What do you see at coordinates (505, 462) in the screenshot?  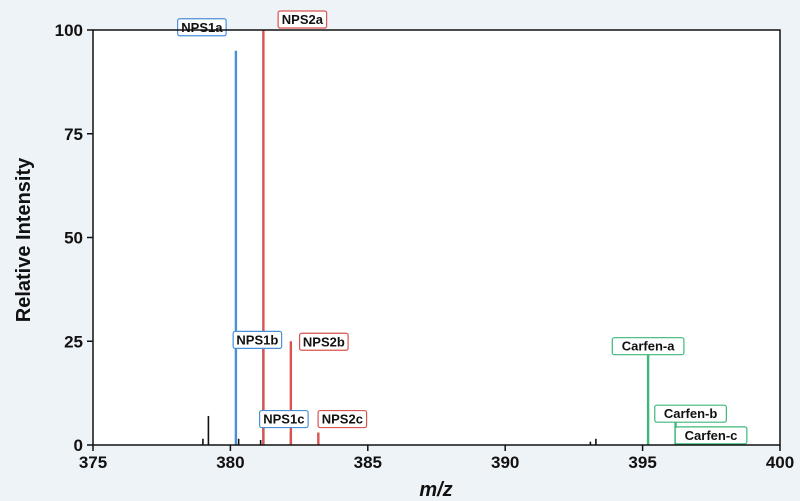 I see `x-tick-label: 390` at bounding box center [505, 462].